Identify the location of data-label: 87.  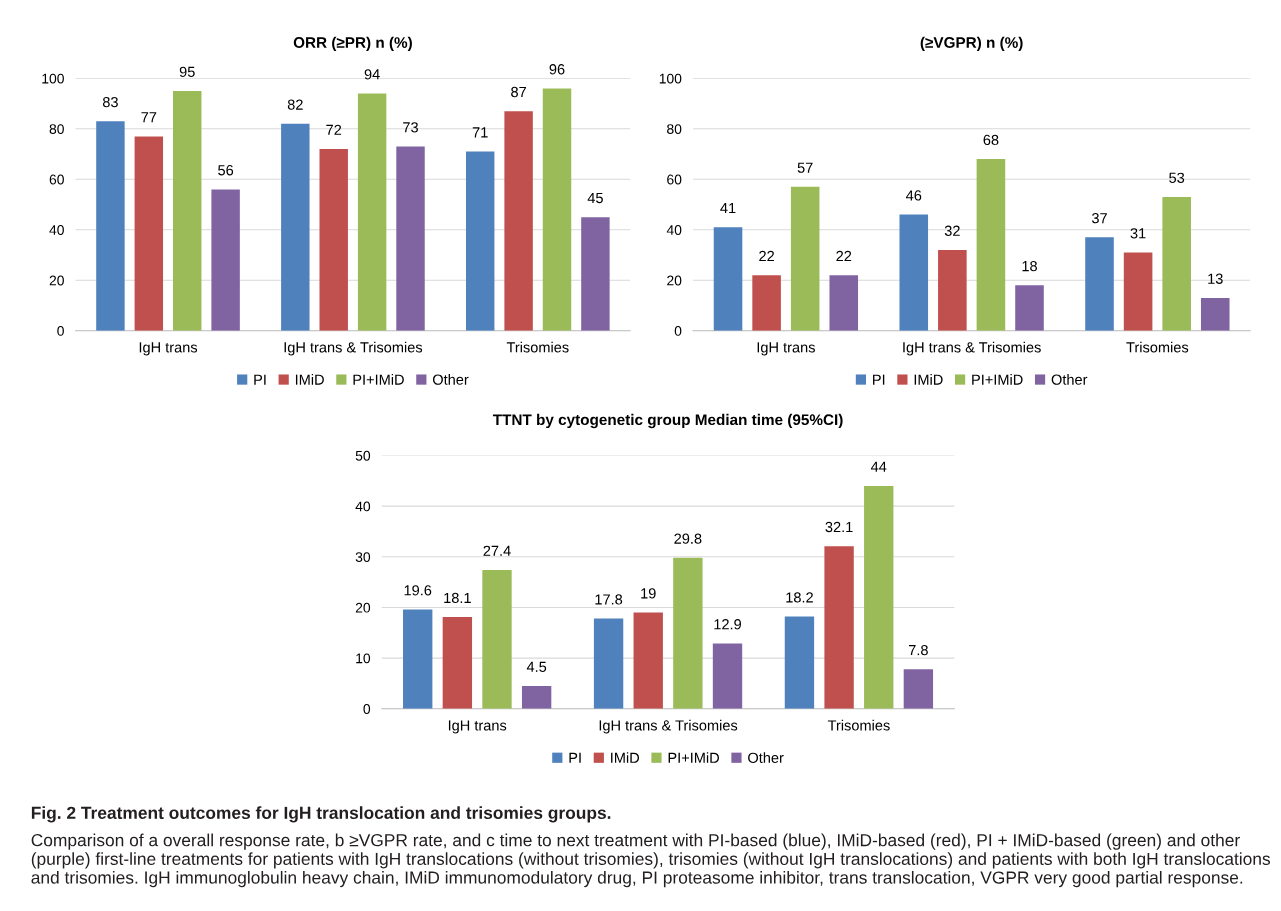
(518, 92).